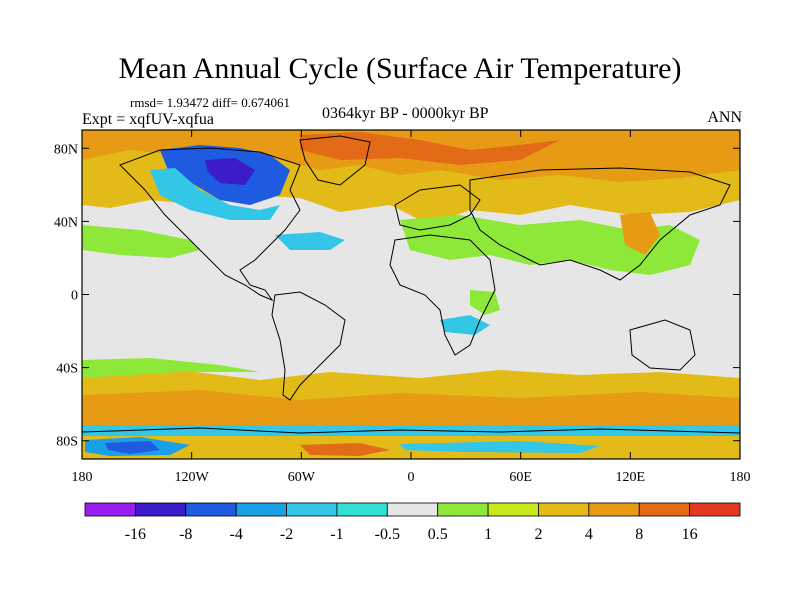 The width and height of the screenshot is (800, 600). I want to click on colorbar-label: -16, so click(135, 534).